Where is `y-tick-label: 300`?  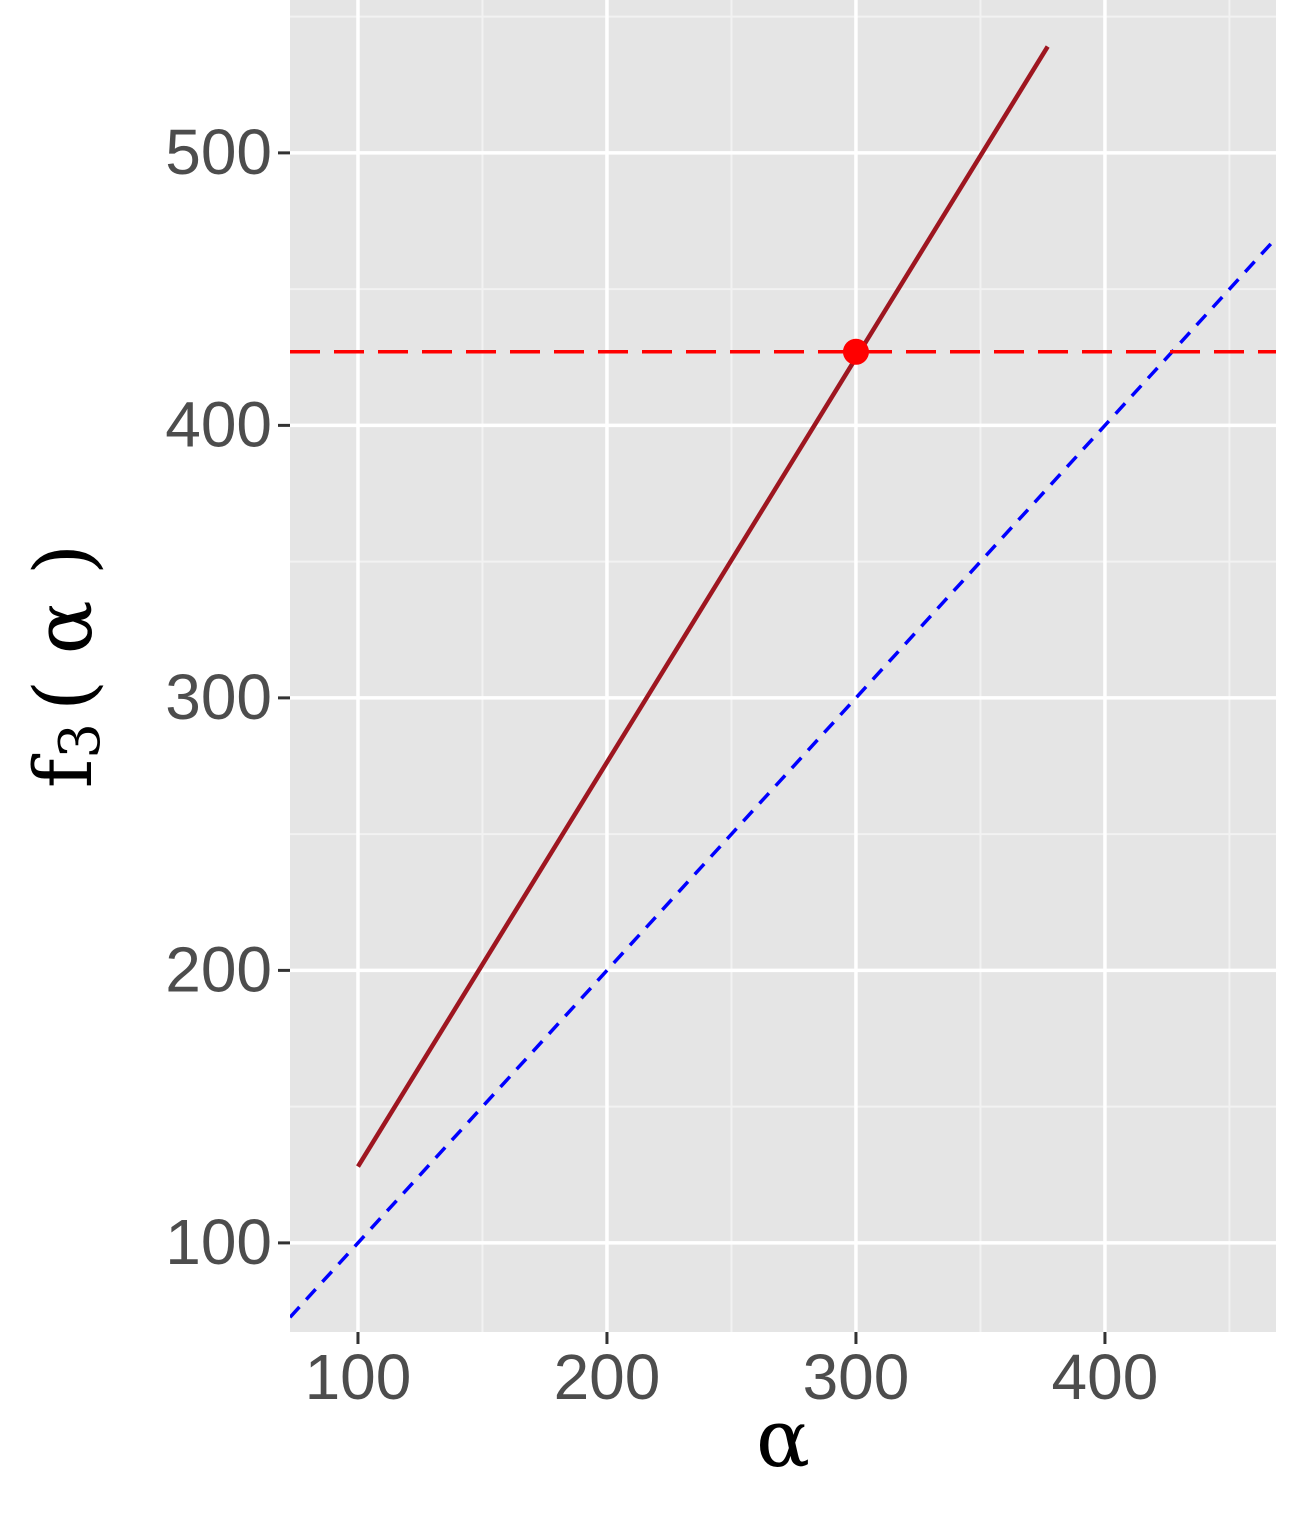
y-tick-label: 300 is located at coordinates (218, 697).